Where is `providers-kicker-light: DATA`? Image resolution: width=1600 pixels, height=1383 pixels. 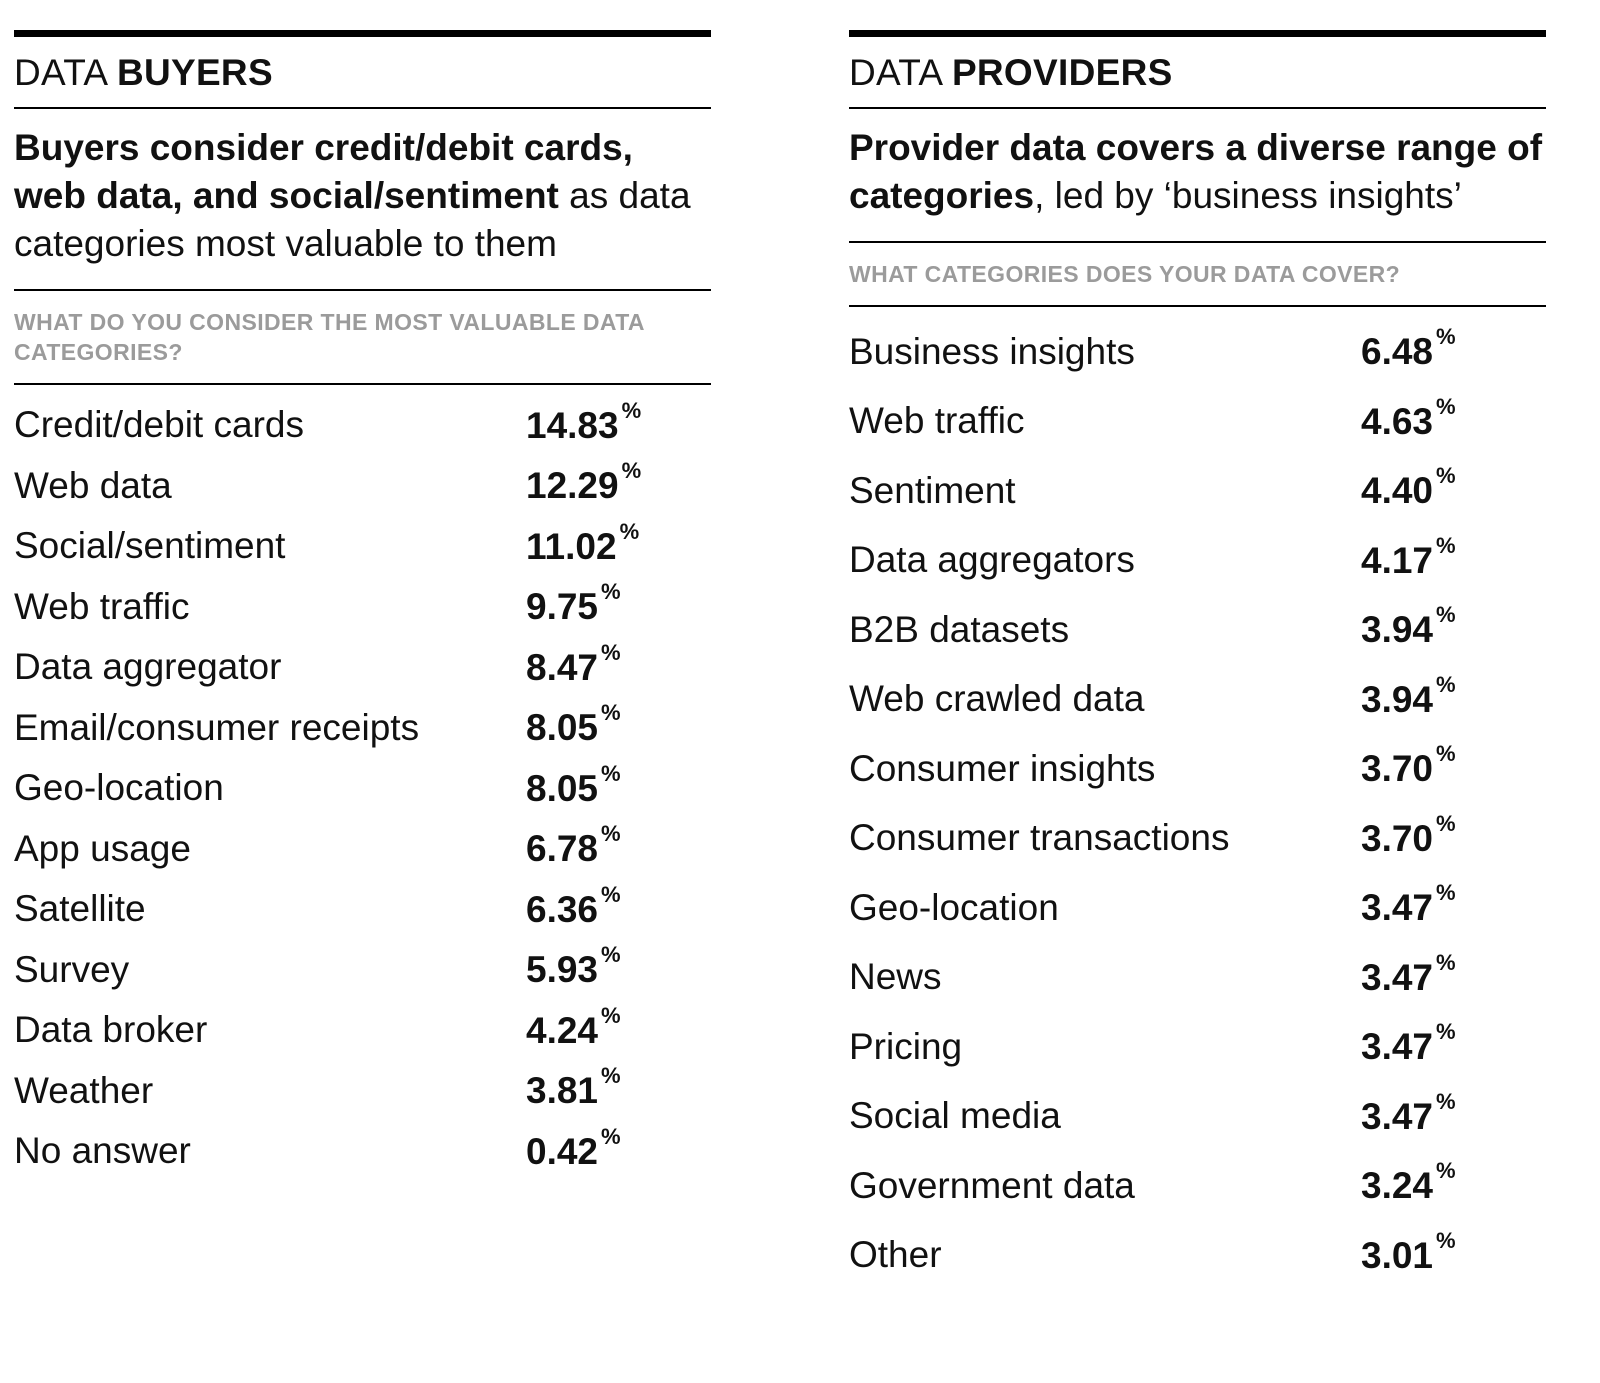 providers-kicker-light: DATA is located at coordinates (900, 72).